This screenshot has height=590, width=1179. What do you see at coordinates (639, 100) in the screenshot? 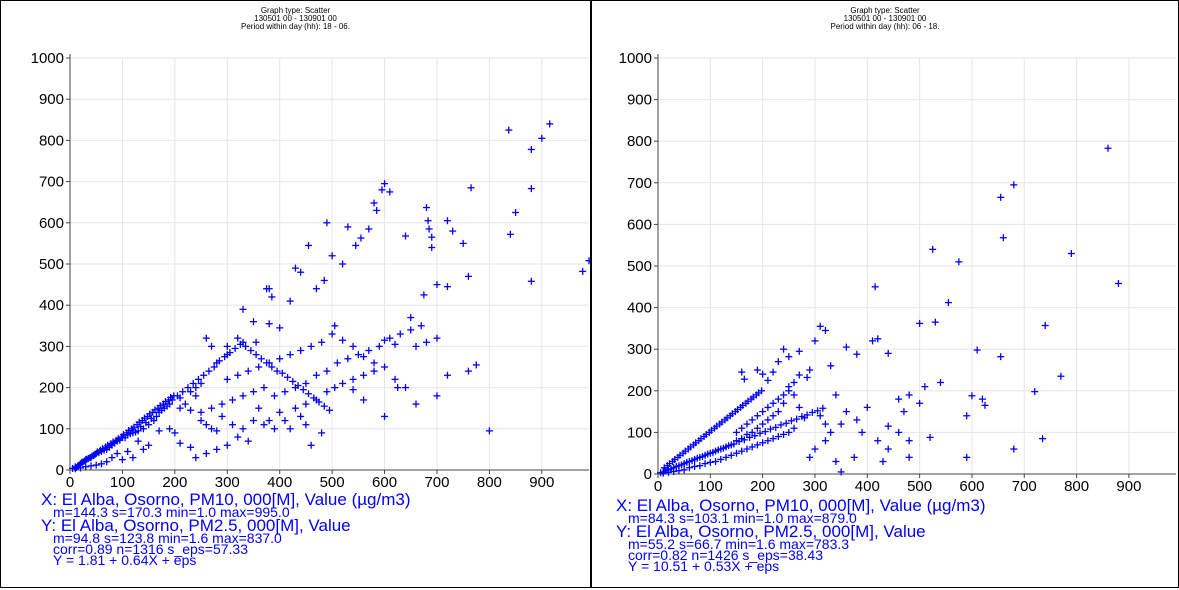
I see `y-tick-label: 900` at bounding box center [639, 100].